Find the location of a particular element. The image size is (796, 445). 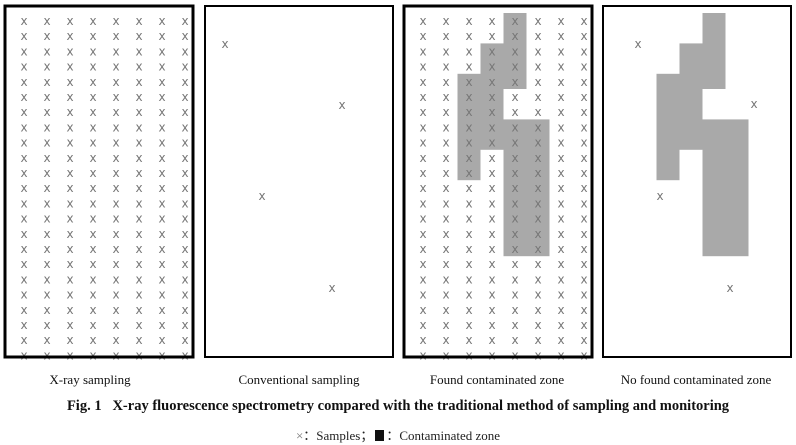

sample-symbol: × is located at coordinates (299, 435).